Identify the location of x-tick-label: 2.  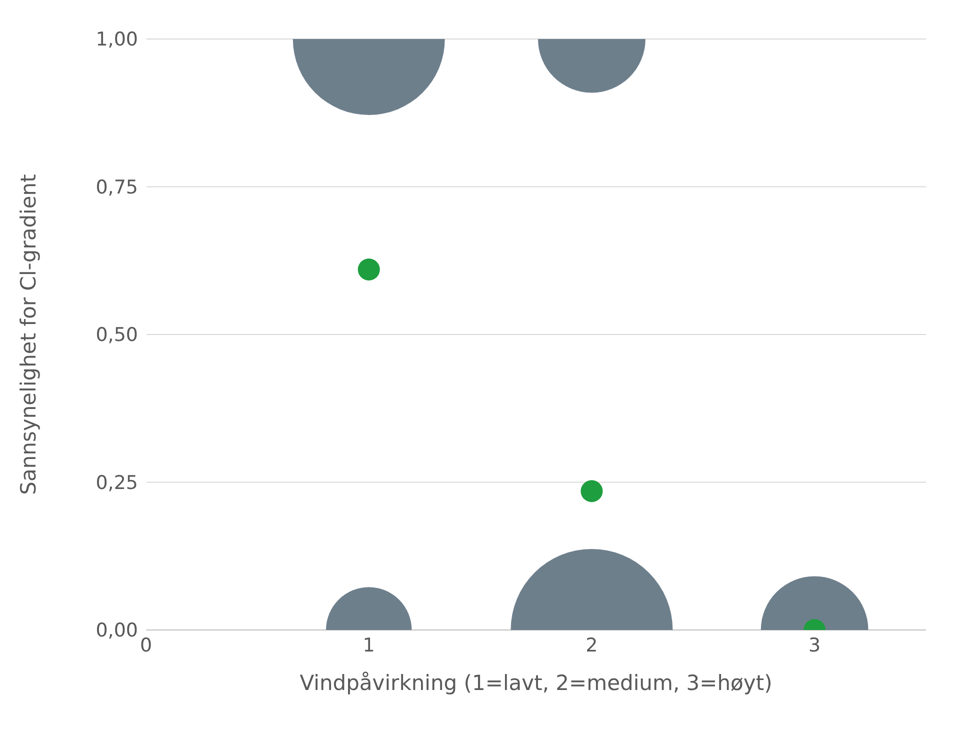
(592, 645).